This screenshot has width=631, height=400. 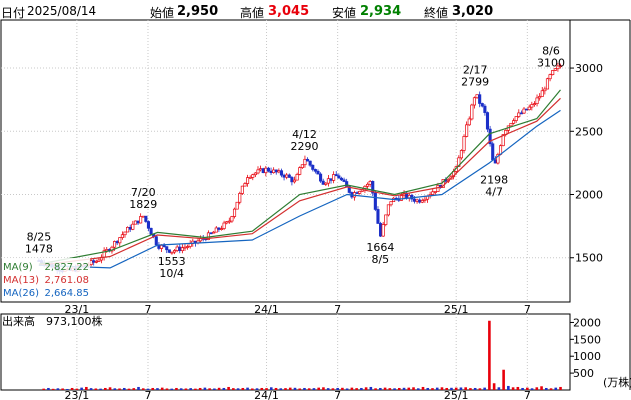 I want to click on annotation-date: 2/17, so click(x=475, y=69).